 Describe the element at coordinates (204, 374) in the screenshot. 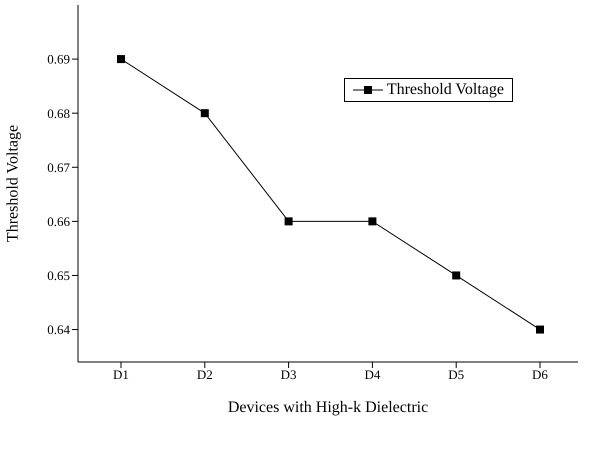

I see `x-tick-label: D2` at that location.